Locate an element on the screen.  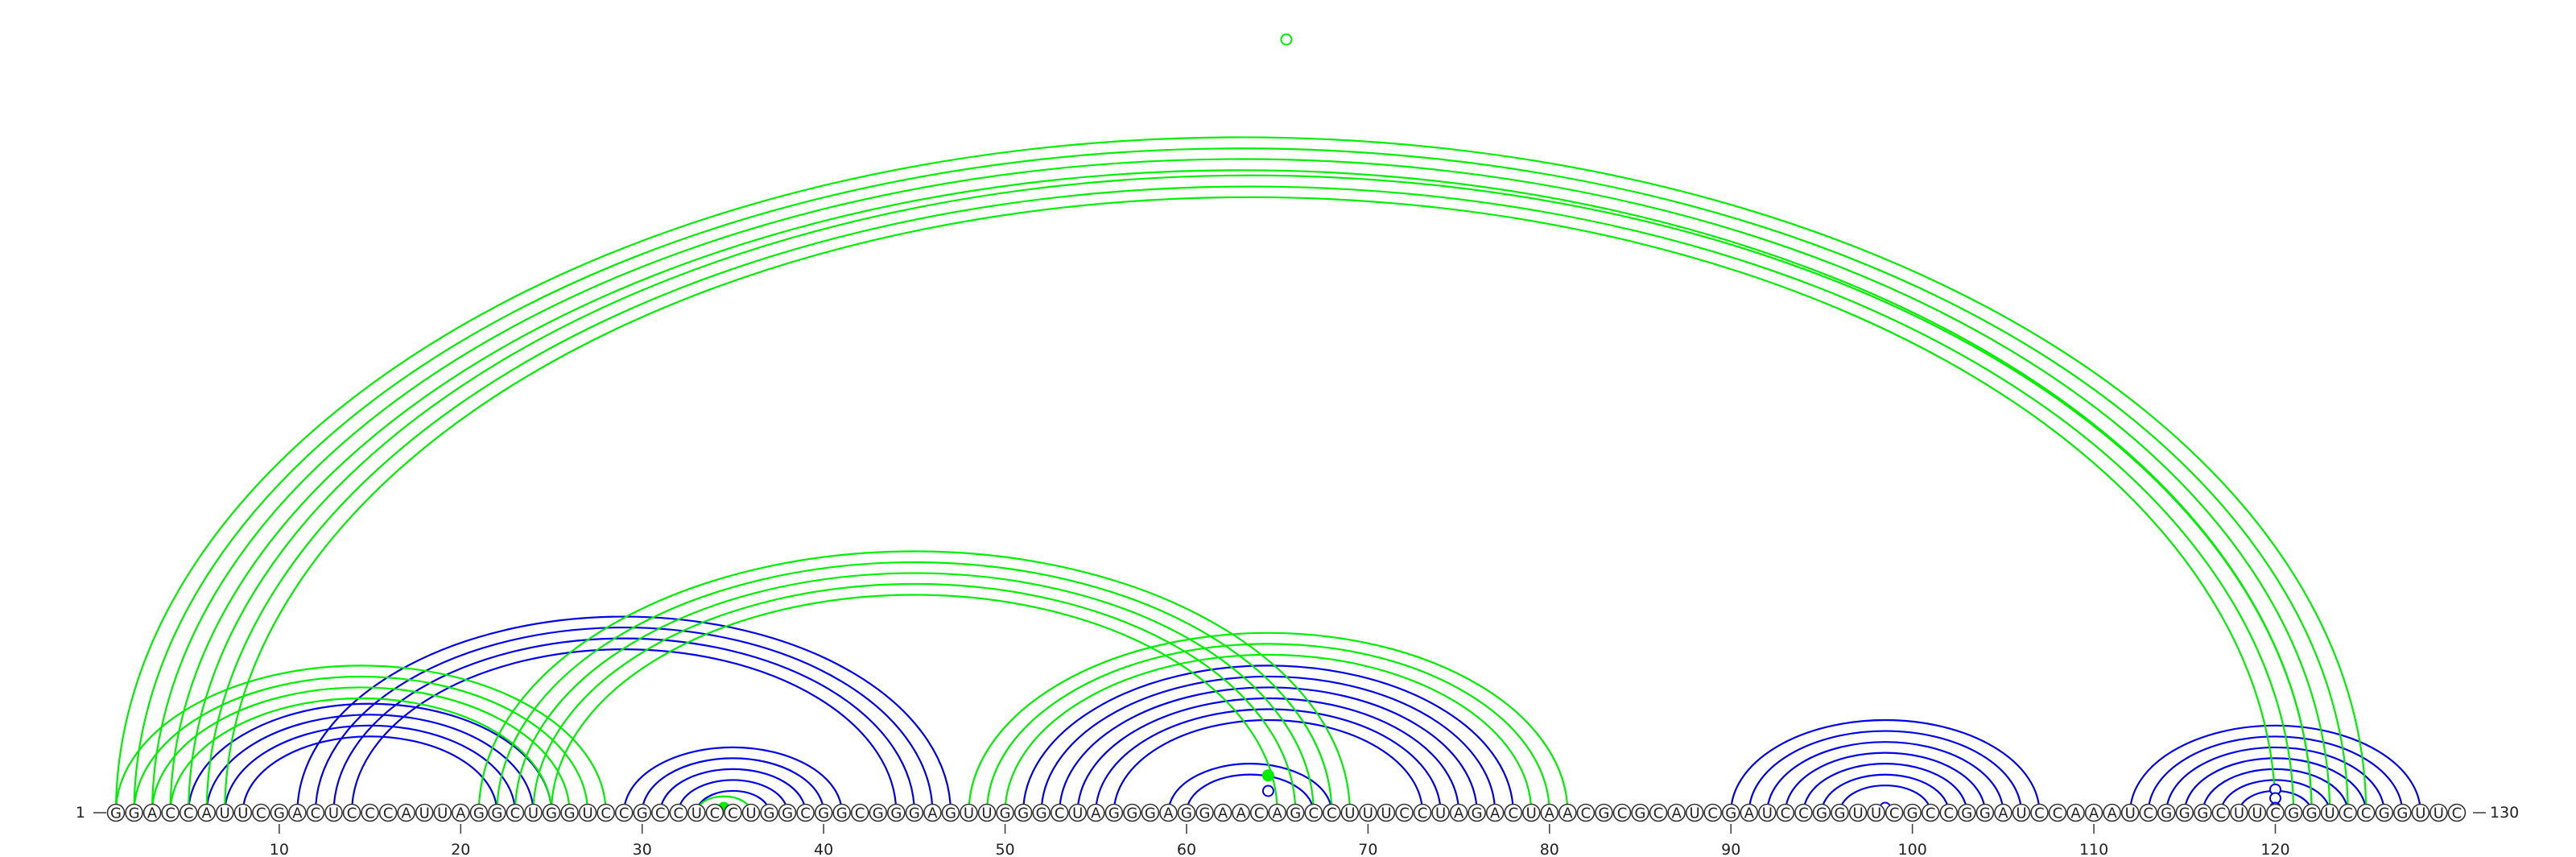
nucleotide-47: G is located at coordinates (950, 812).